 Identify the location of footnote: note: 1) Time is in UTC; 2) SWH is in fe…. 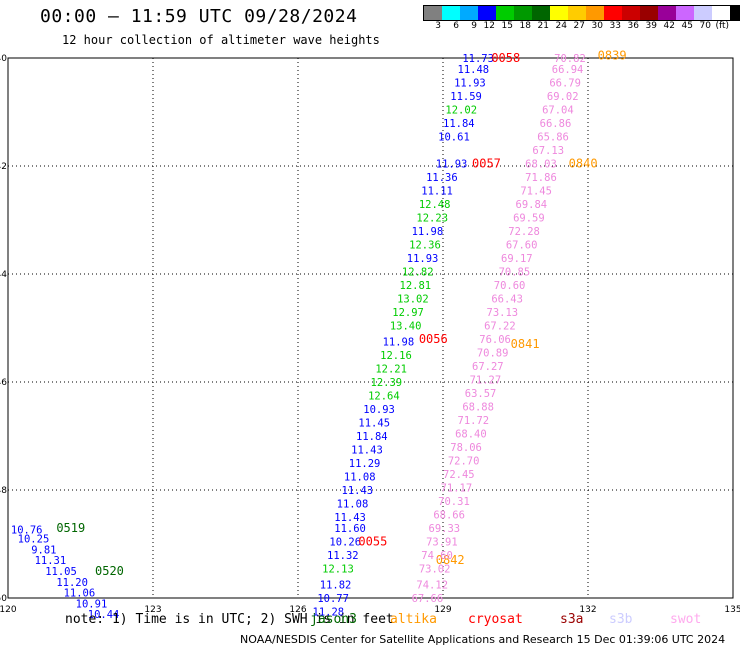
(229, 619).